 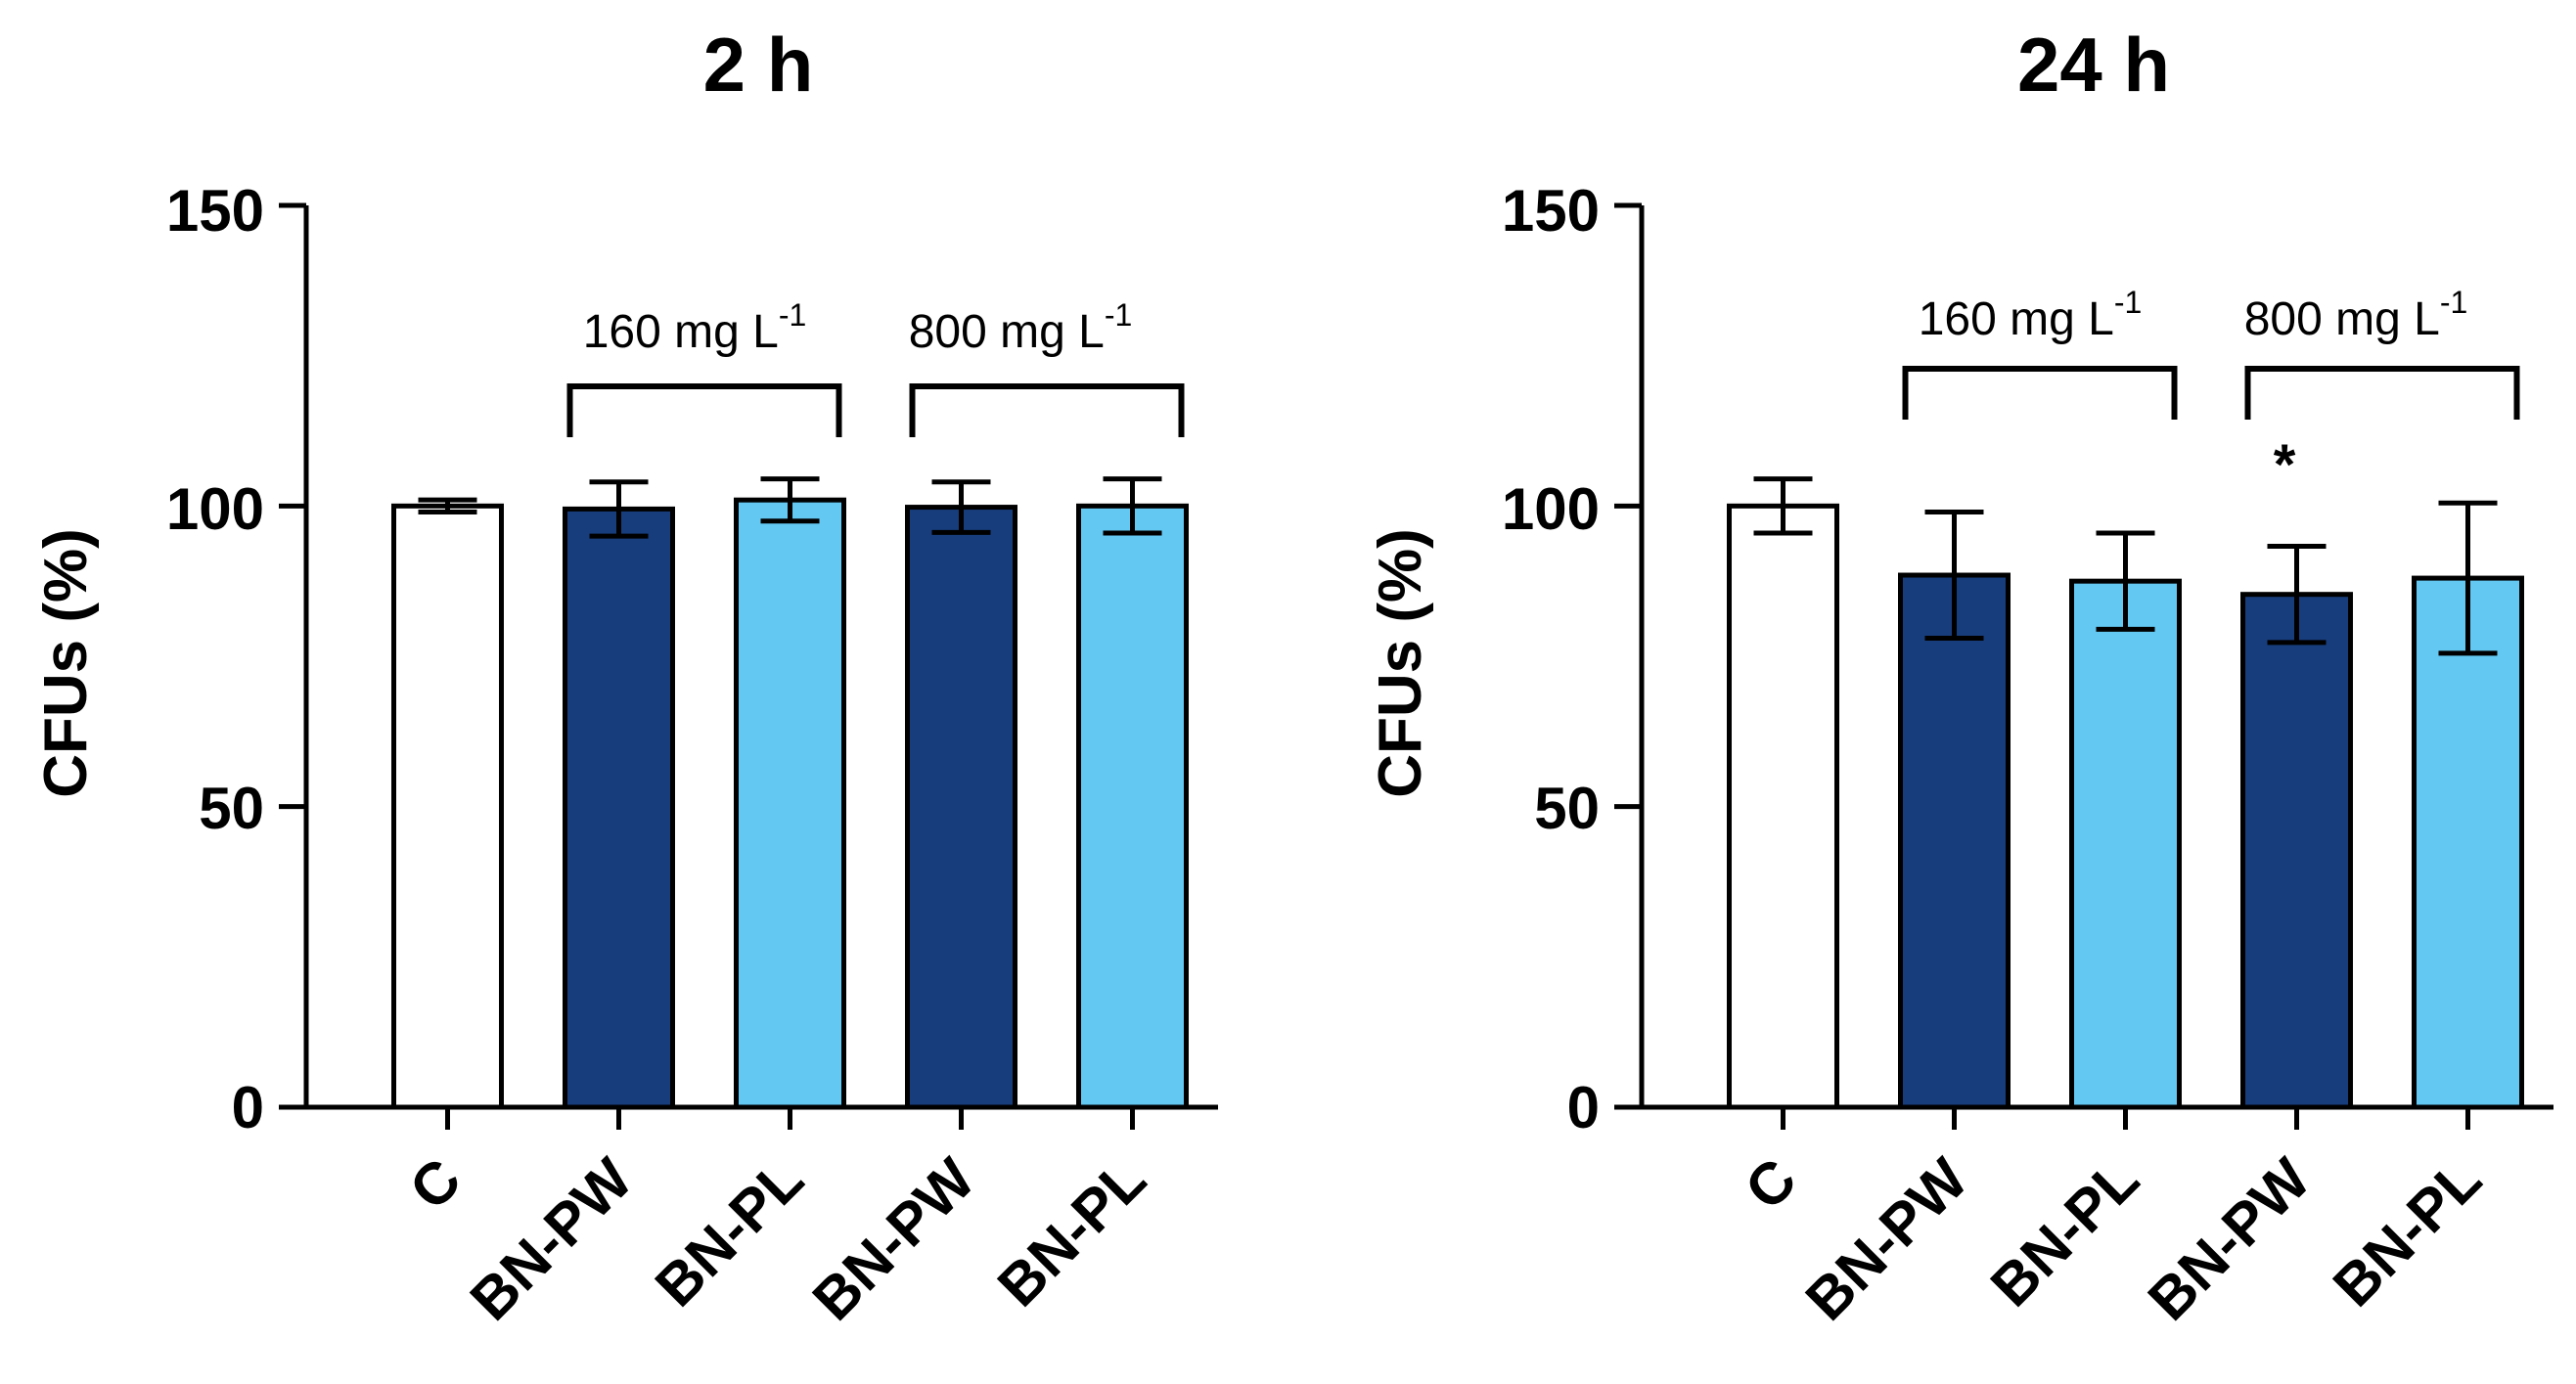 I want to click on chart-title: 2 h, so click(x=758, y=65).